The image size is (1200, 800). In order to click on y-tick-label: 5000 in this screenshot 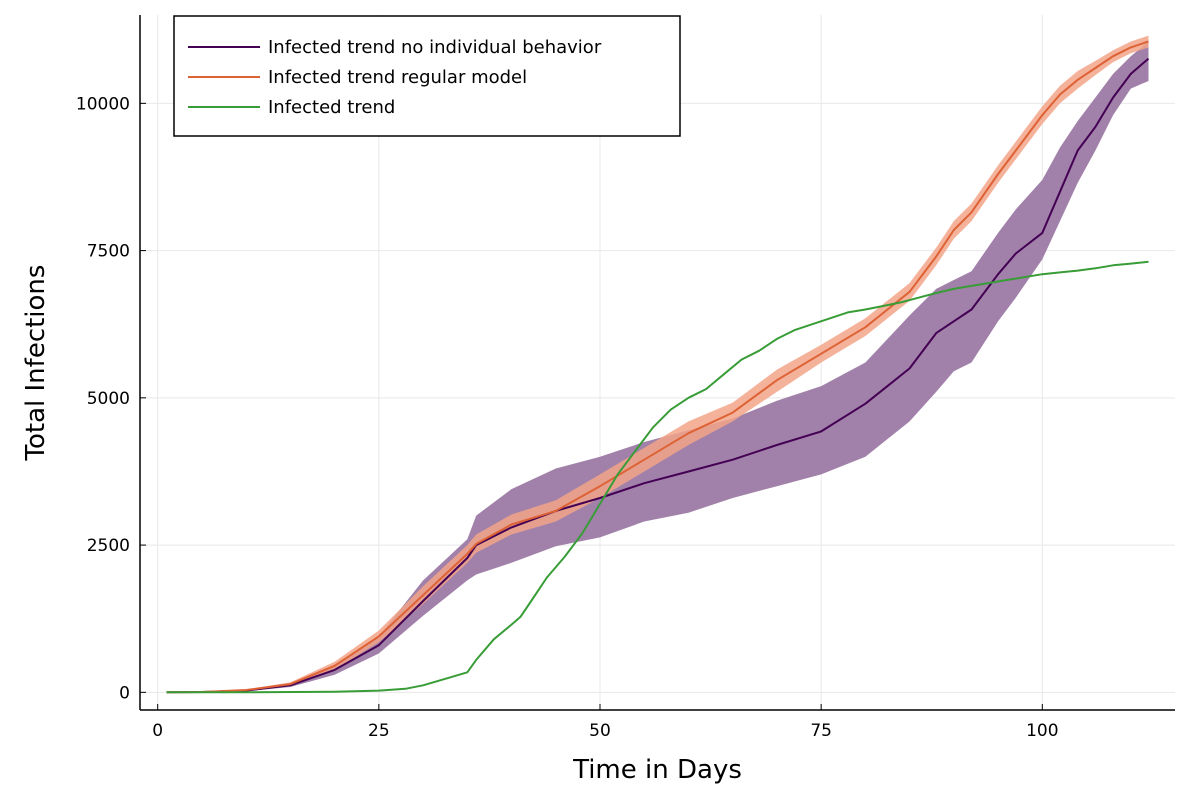, I will do `click(108, 399)`.